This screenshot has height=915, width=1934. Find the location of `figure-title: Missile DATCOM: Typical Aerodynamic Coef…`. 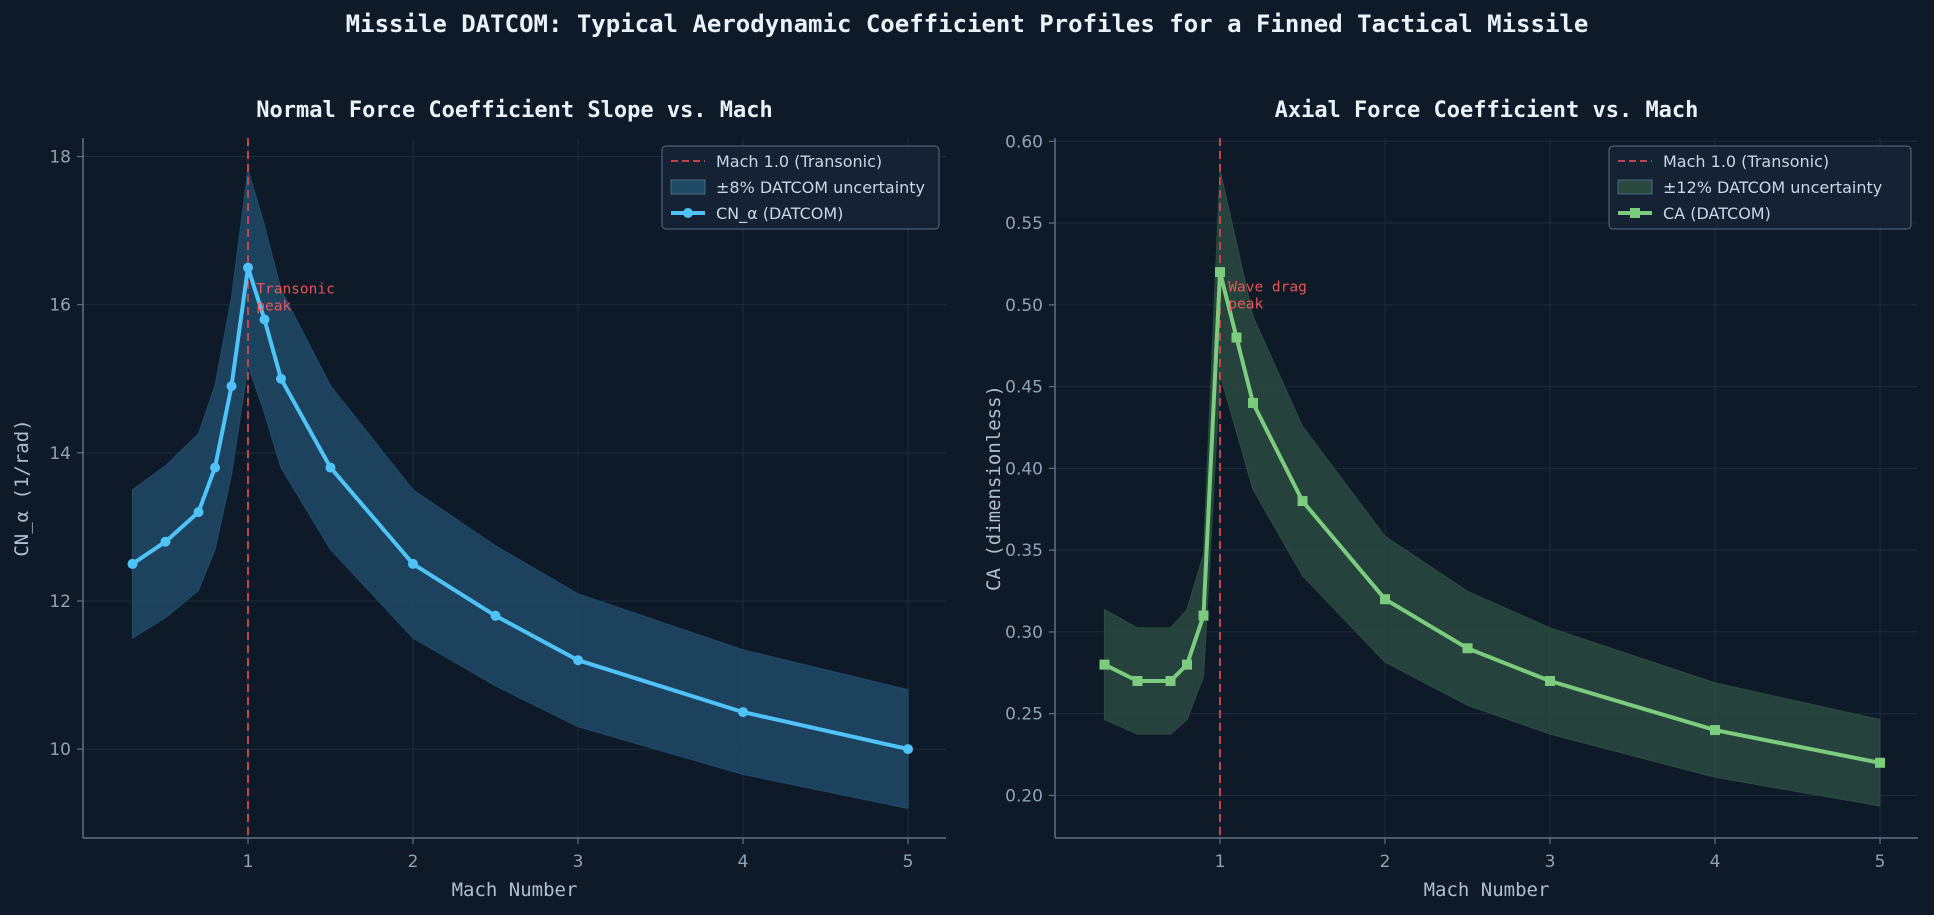

figure-title: Missile DATCOM: Typical Aerodynamic Coef… is located at coordinates (967, 24).